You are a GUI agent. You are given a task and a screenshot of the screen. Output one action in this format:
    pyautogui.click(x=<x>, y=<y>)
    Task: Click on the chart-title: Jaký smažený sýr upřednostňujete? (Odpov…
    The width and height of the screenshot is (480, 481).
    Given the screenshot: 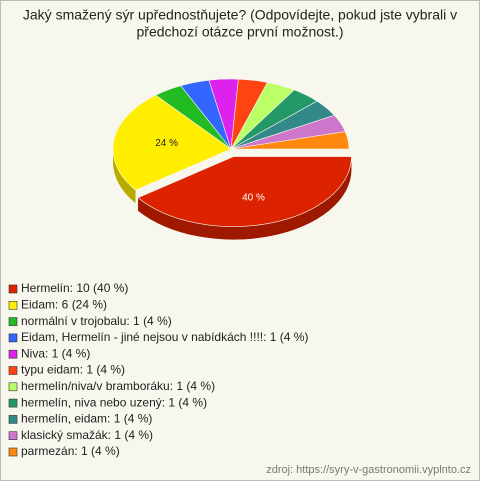 What is the action you would take?
    pyautogui.click(x=240, y=15)
    